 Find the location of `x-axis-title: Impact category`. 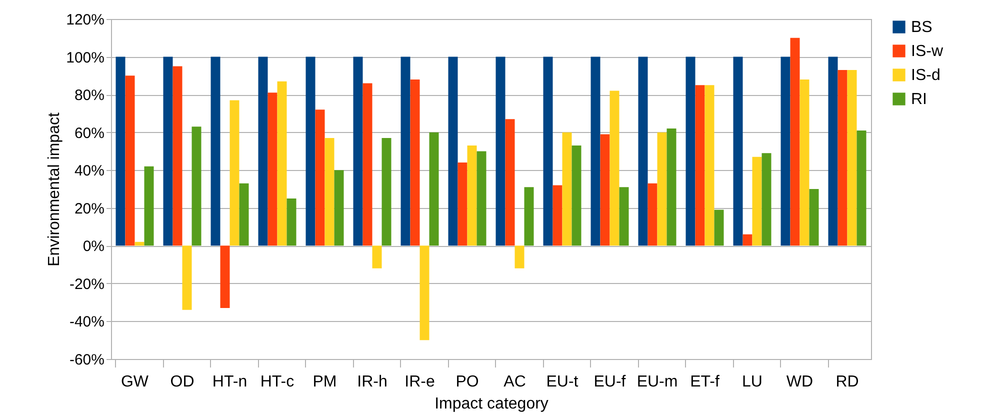

x-axis-title: Impact category is located at coordinates (491, 404).